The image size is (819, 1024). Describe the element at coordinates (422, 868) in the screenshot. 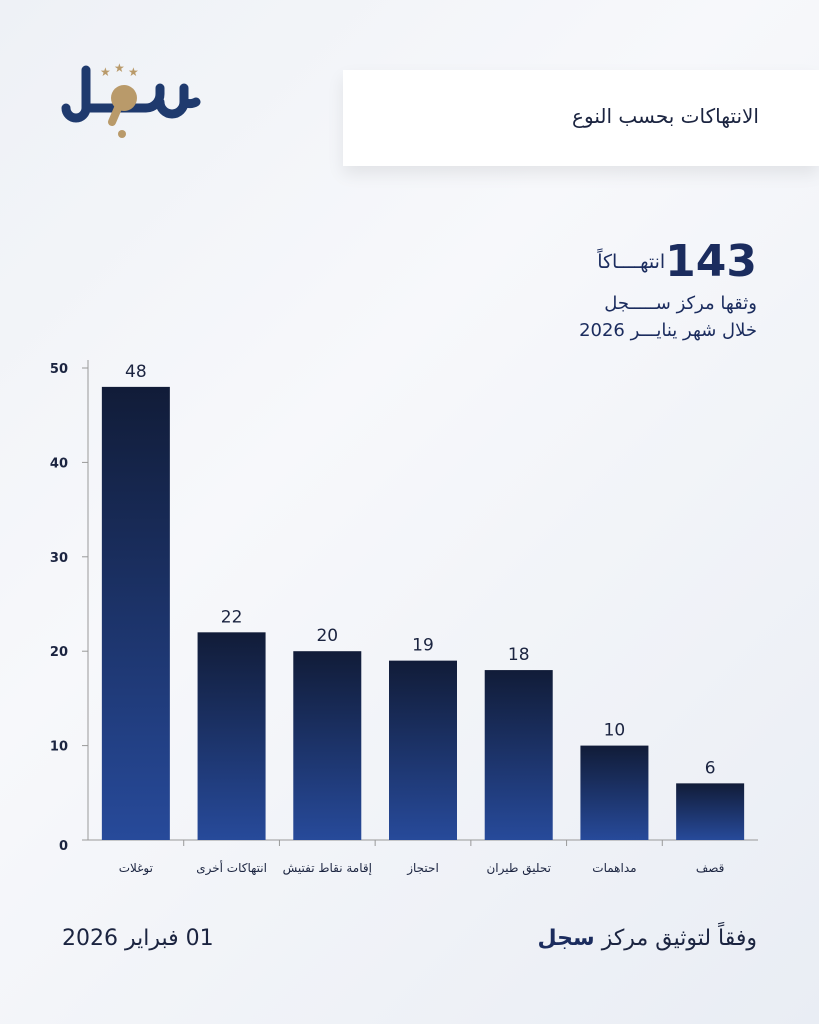

I see `x-tick-label: احتجاز` at that location.